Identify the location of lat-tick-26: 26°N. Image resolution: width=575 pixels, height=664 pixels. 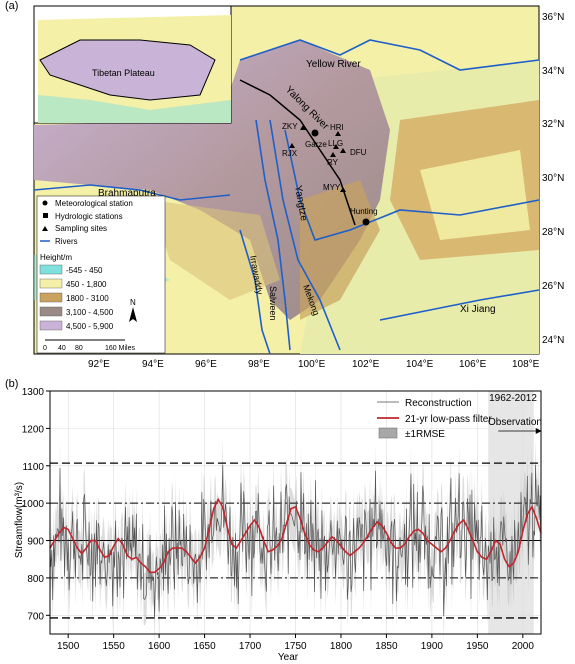
(553, 286).